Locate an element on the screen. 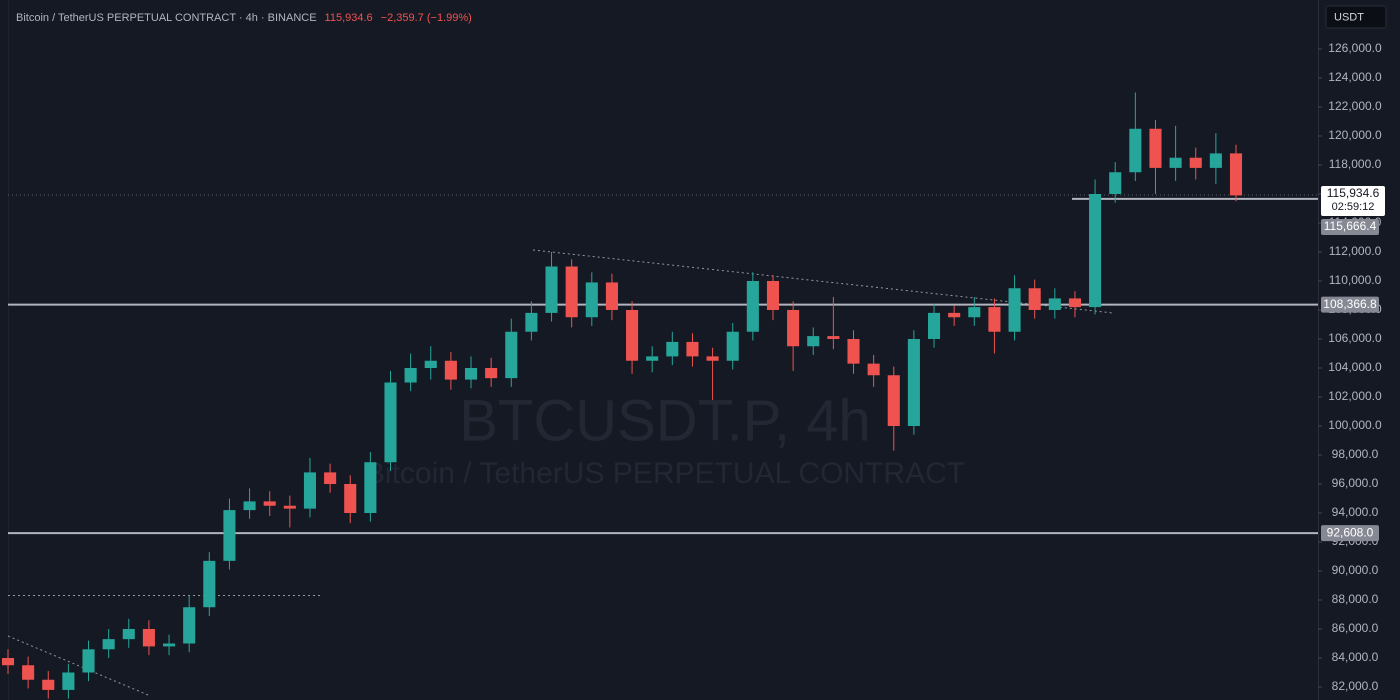  countdown: 02:59:12 is located at coordinates (1353, 207).